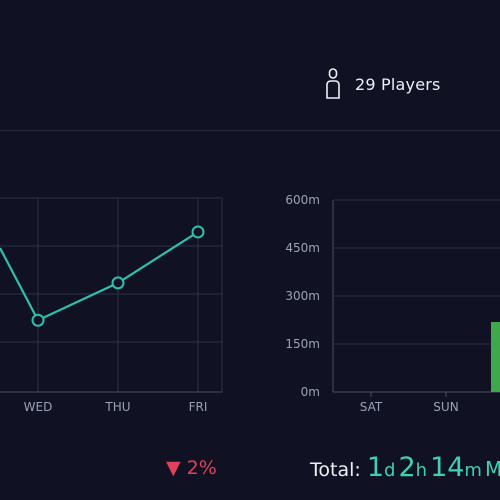  What do you see at coordinates (310, 392) in the screenshot?
I see `bar-y-tick-label: 0m` at bounding box center [310, 392].